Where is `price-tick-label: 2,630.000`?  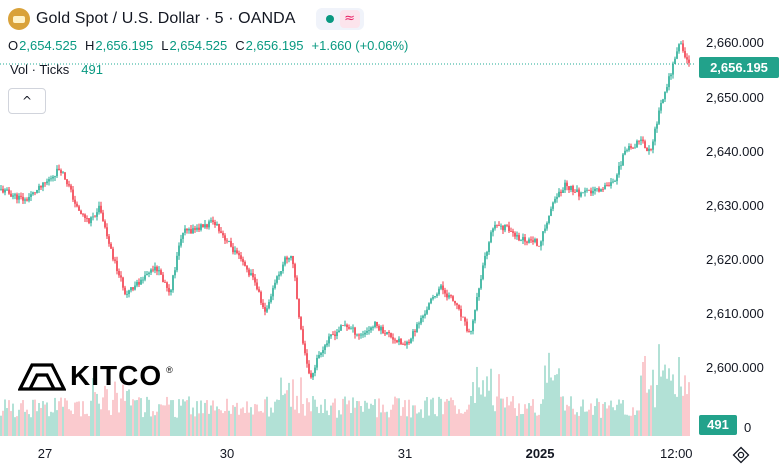 price-tick-label: 2,630.000 is located at coordinates (735, 205).